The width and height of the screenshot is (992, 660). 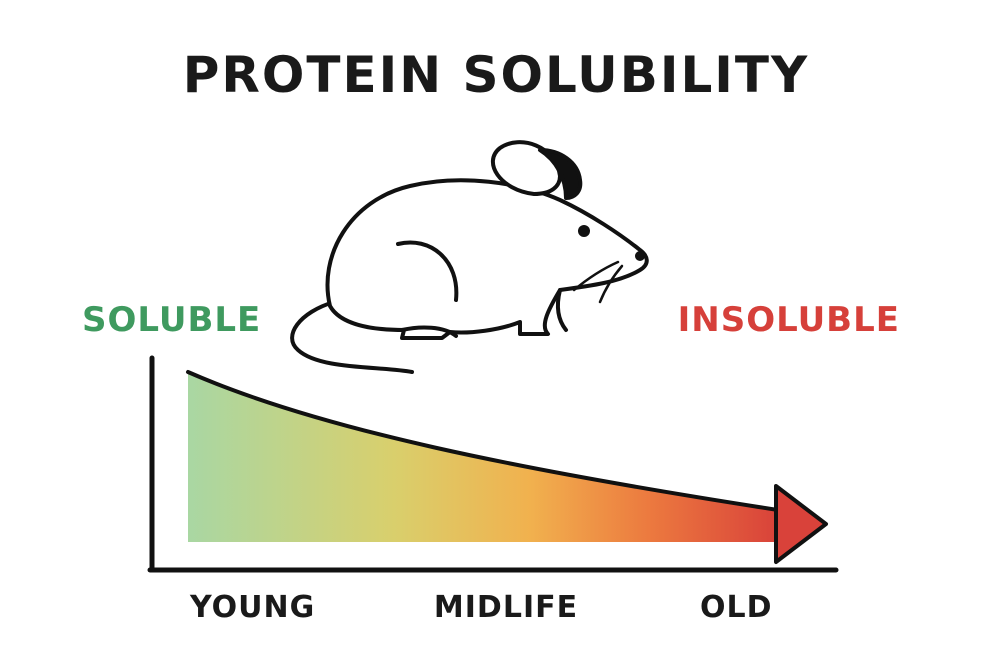 What do you see at coordinates (506, 607) in the screenshot?
I see `x-label-midlife: MIDLIFE` at bounding box center [506, 607].